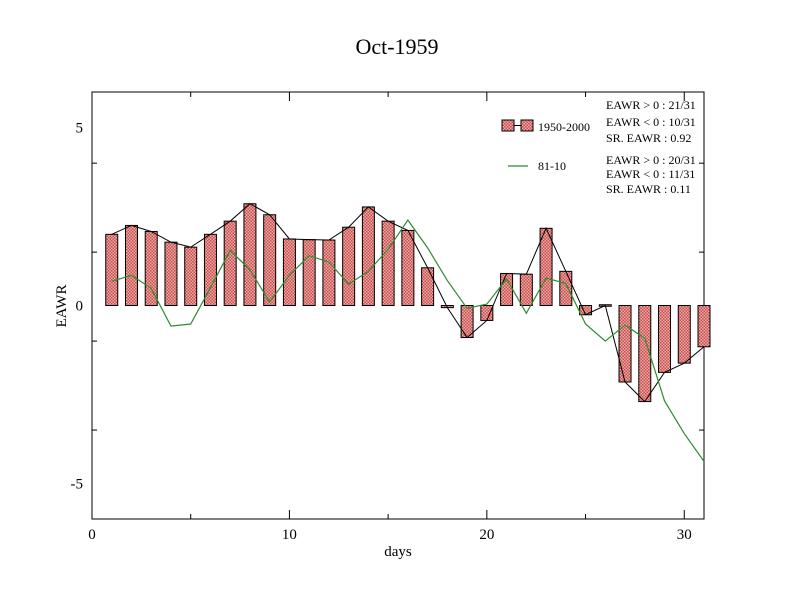 The image size is (792, 612). Describe the element at coordinates (62, 306) in the screenshot. I see `y-axis-label: EAWR` at that location.